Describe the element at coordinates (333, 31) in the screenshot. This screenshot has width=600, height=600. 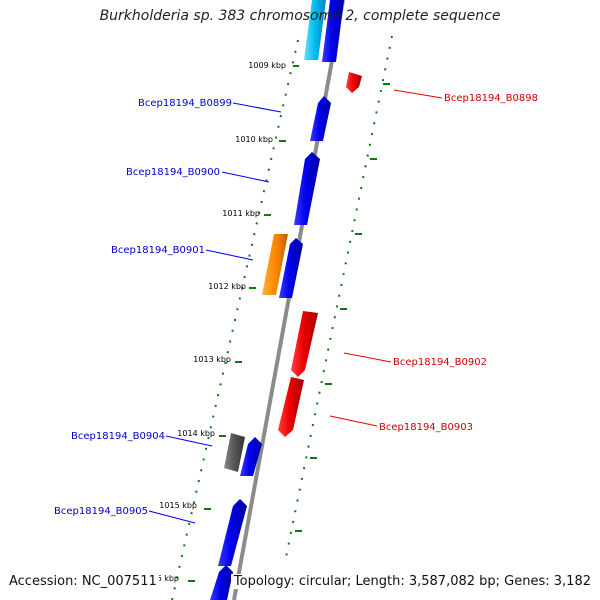
I see `gene-blue-top` at that location.